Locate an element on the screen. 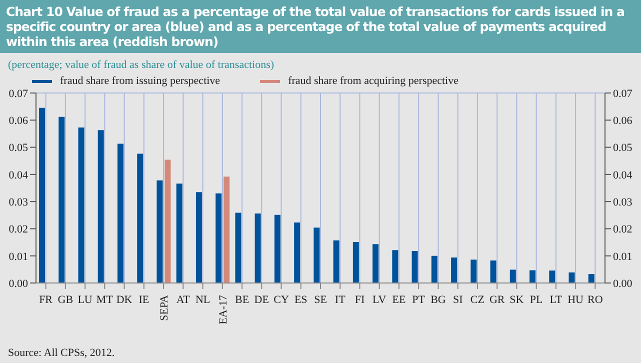  legend-label: fraud share from acquiring perspective is located at coordinates (372, 81).